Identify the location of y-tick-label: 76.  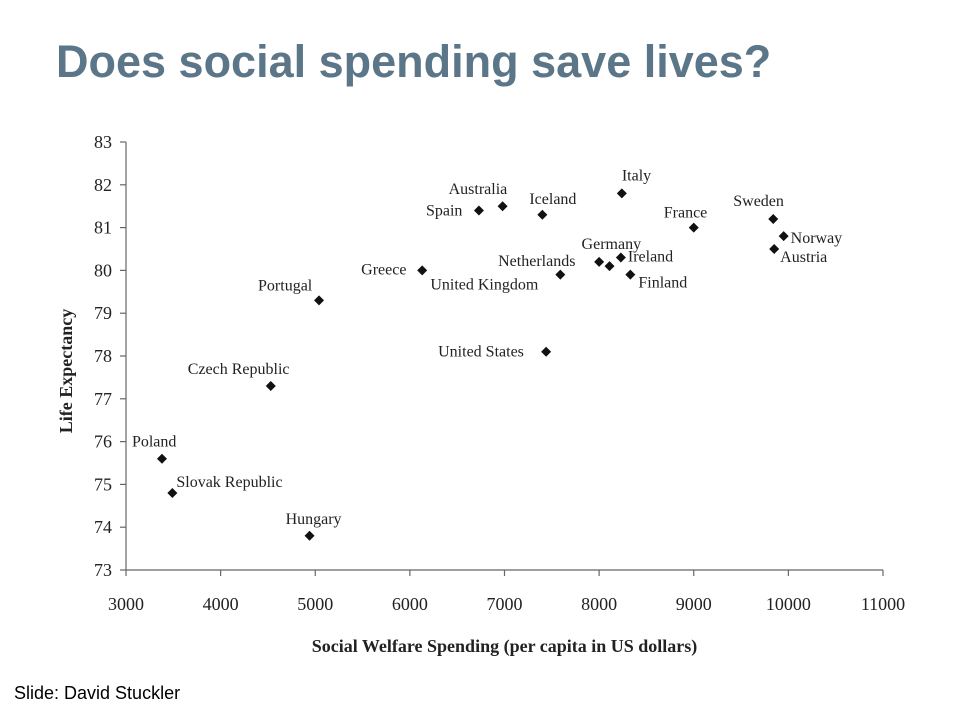
(103, 442).